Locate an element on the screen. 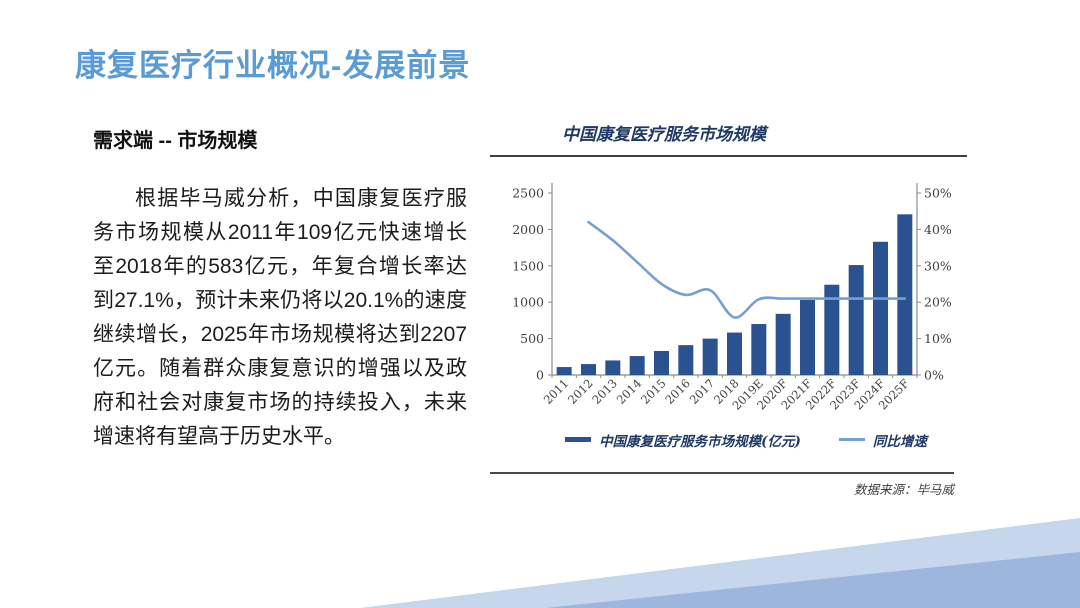 The width and height of the screenshot is (1080, 608). svg-text: 1000 is located at coordinates (528, 301).